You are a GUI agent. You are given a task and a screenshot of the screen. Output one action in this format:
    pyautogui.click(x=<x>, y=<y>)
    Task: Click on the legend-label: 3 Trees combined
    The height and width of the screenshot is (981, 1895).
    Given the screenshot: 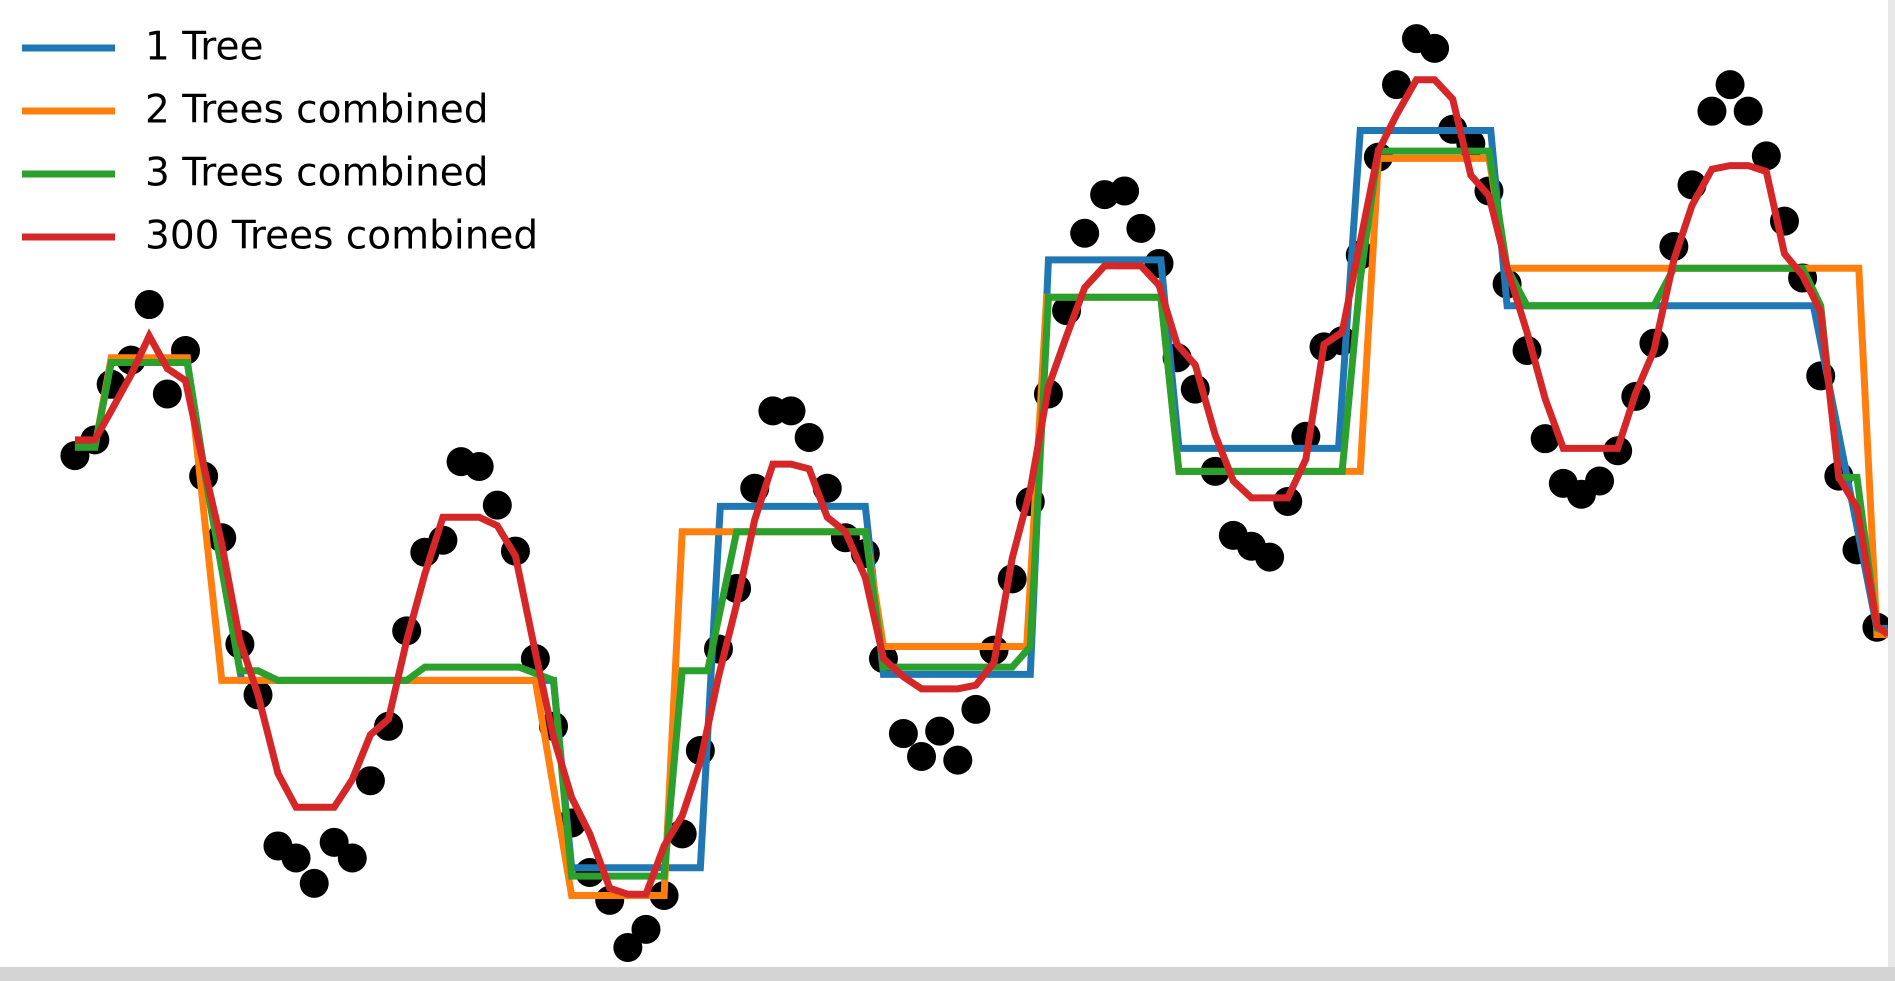 What is the action you would take?
    pyautogui.click(x=317, y=173)
    